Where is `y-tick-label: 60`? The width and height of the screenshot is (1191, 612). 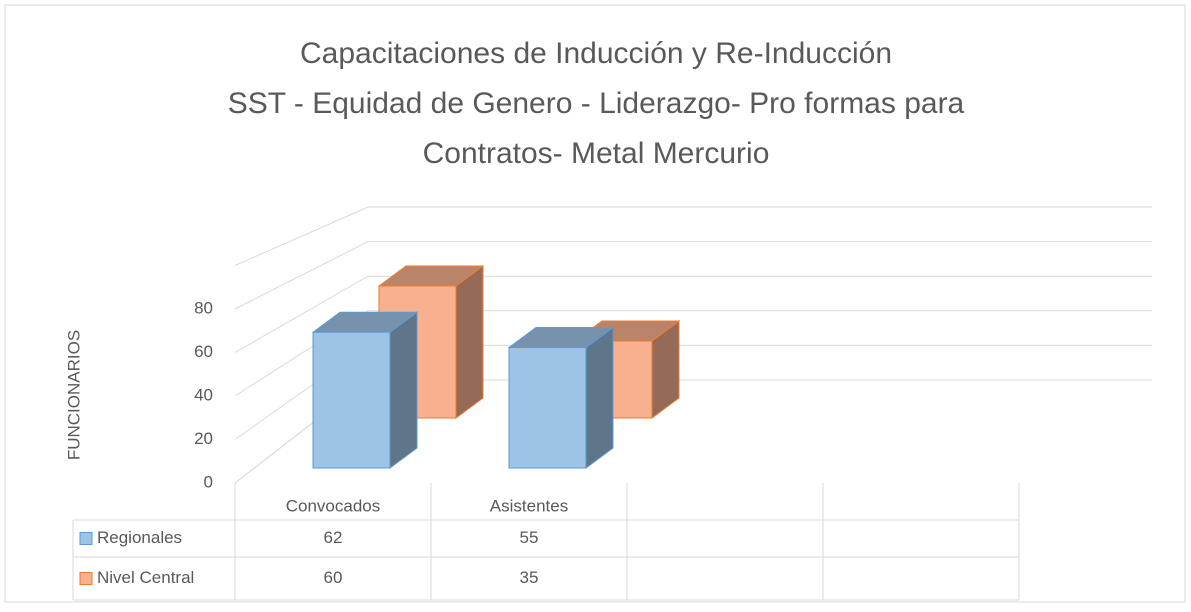
y-tick-label: 60 is located at coordinates (203, 351).